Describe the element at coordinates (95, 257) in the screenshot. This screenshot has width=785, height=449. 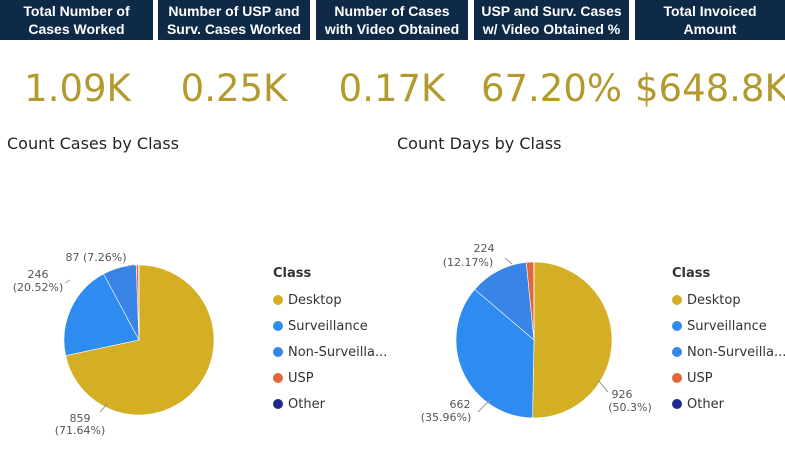
I see `data-label: 87 (7.26%)` at that location.